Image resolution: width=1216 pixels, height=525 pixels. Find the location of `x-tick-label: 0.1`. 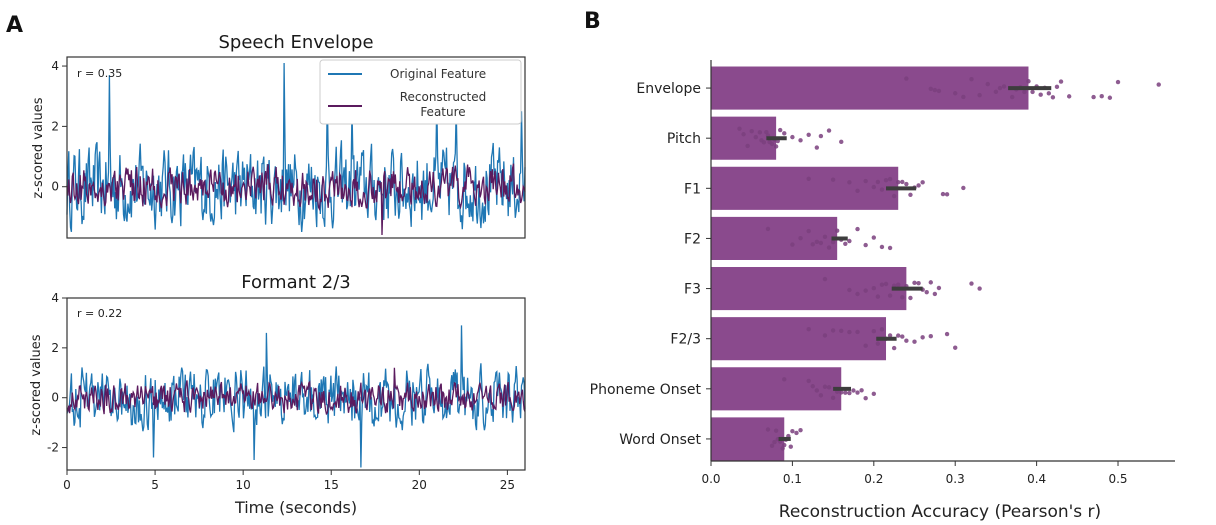

x-tick-label: 0.1 is located at coordinates (792, 479).